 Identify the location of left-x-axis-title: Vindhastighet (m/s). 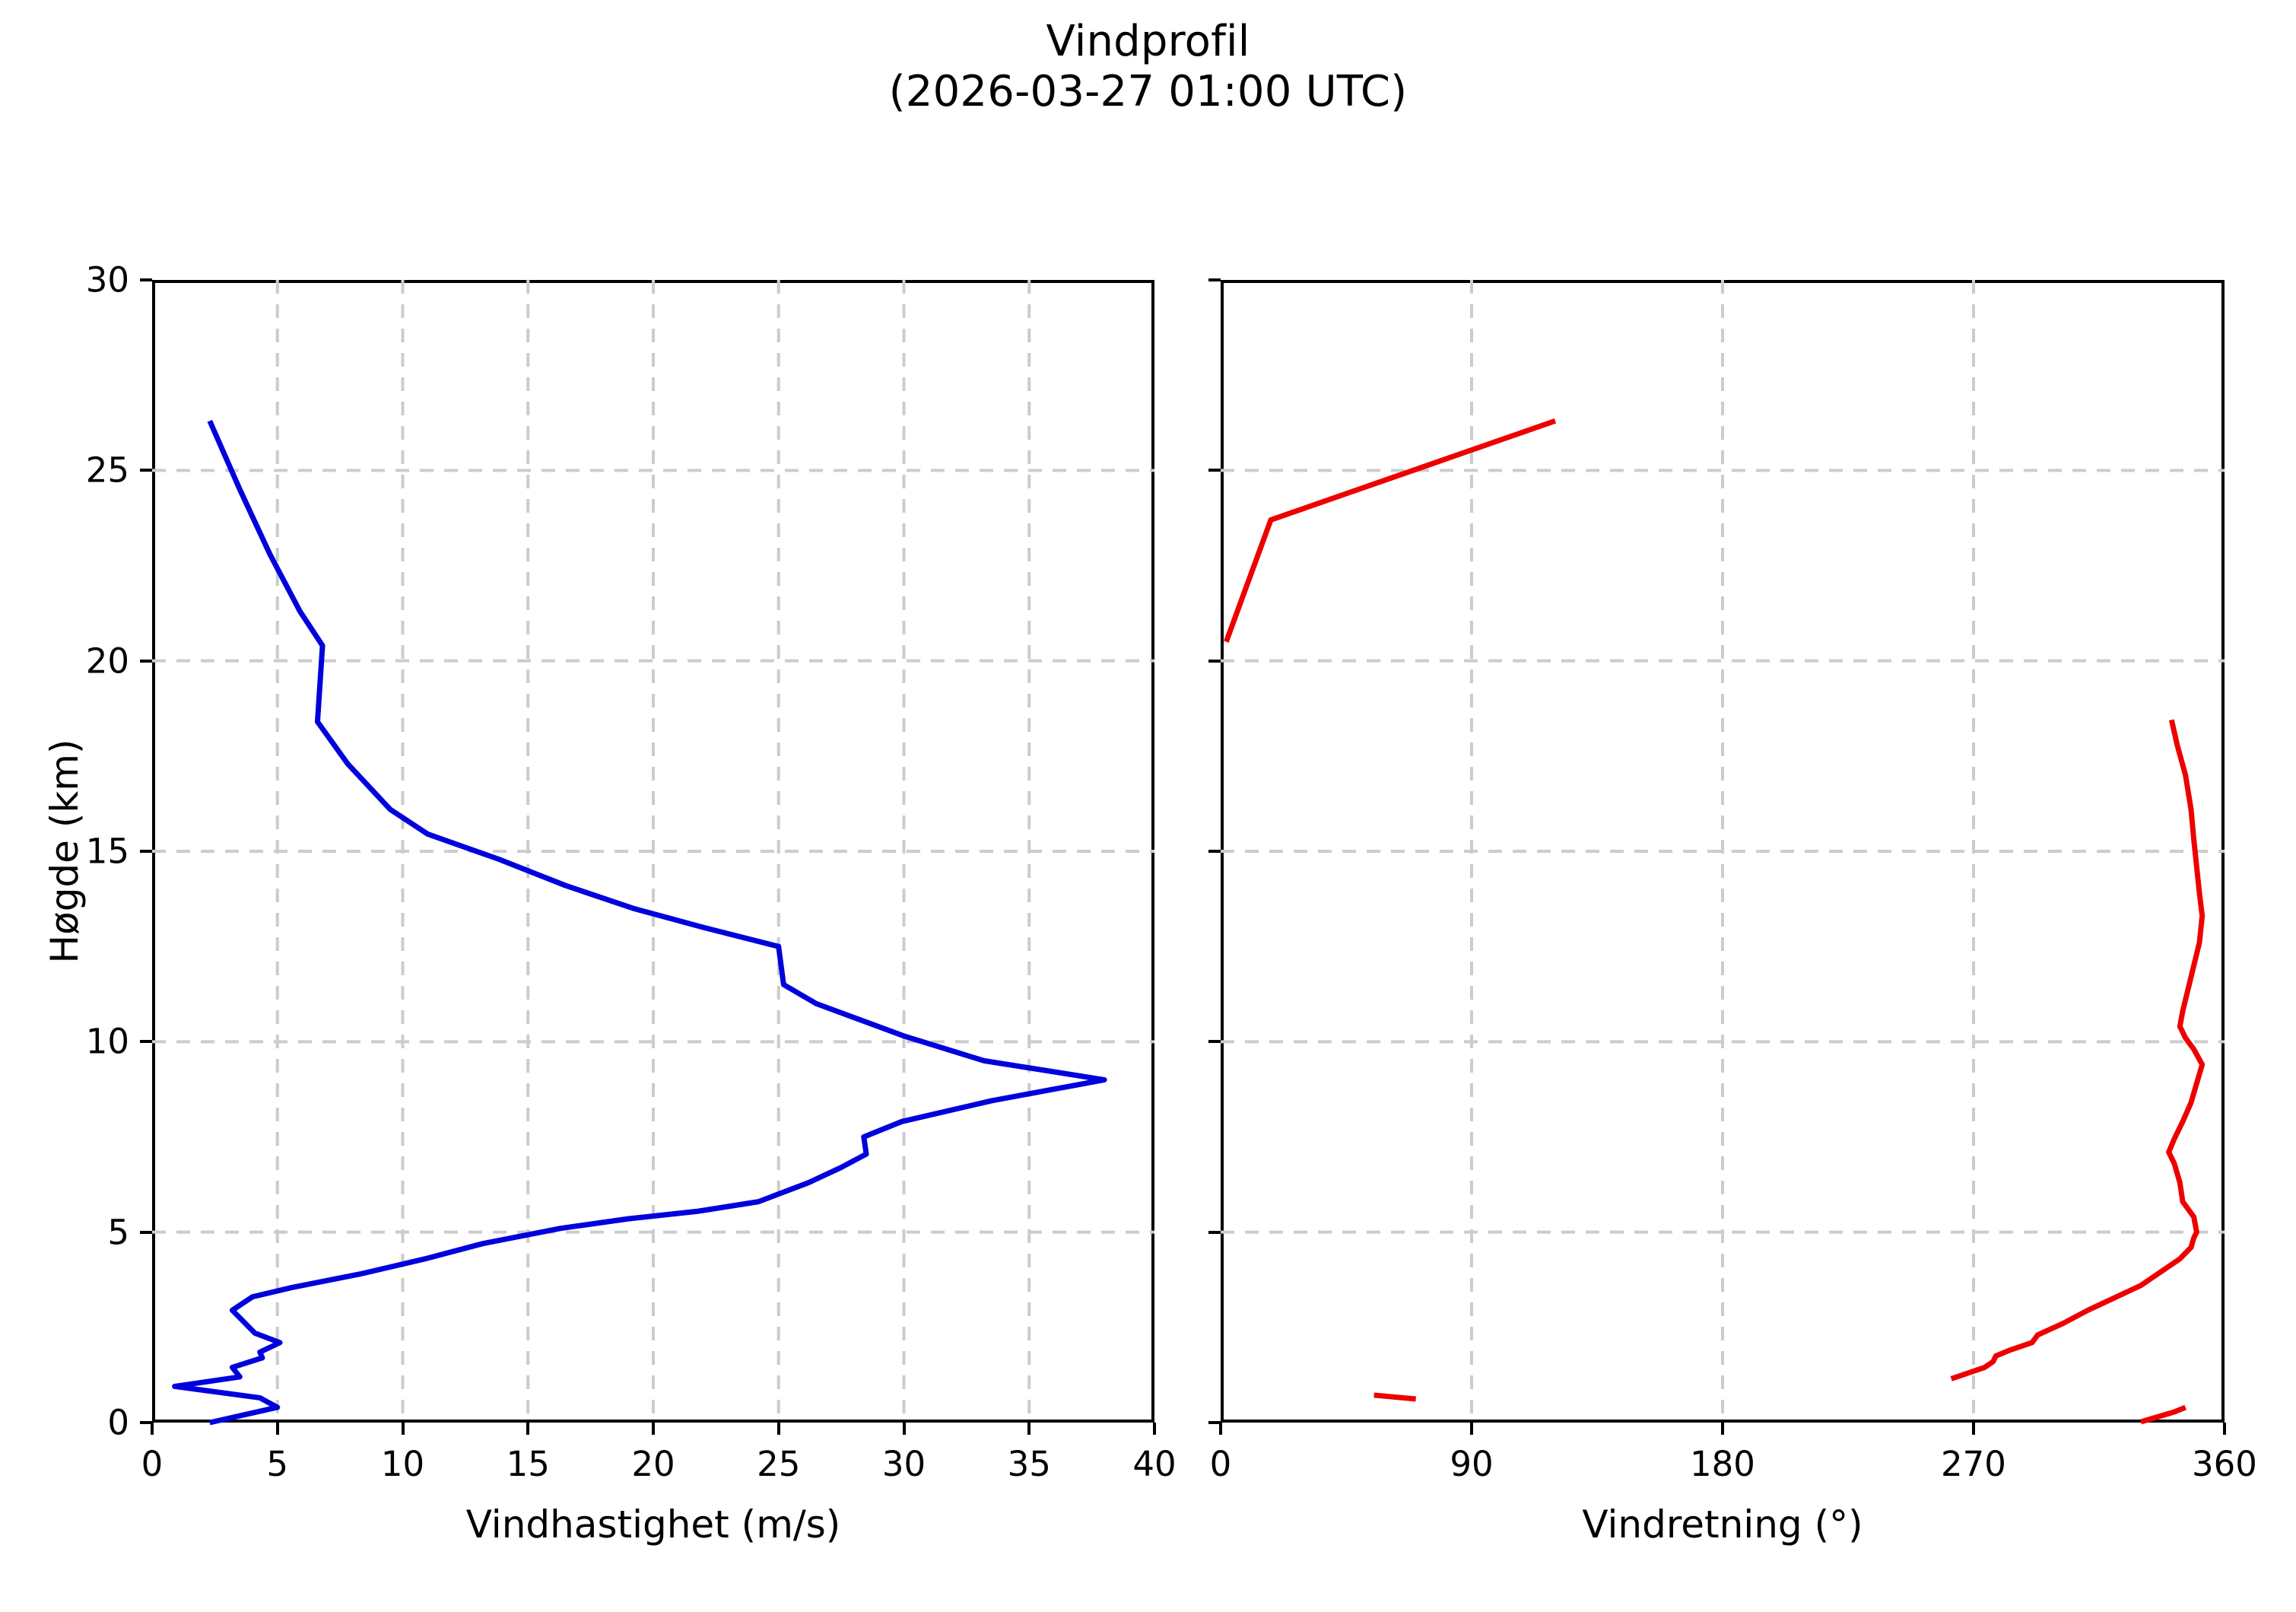
(653, 1524).